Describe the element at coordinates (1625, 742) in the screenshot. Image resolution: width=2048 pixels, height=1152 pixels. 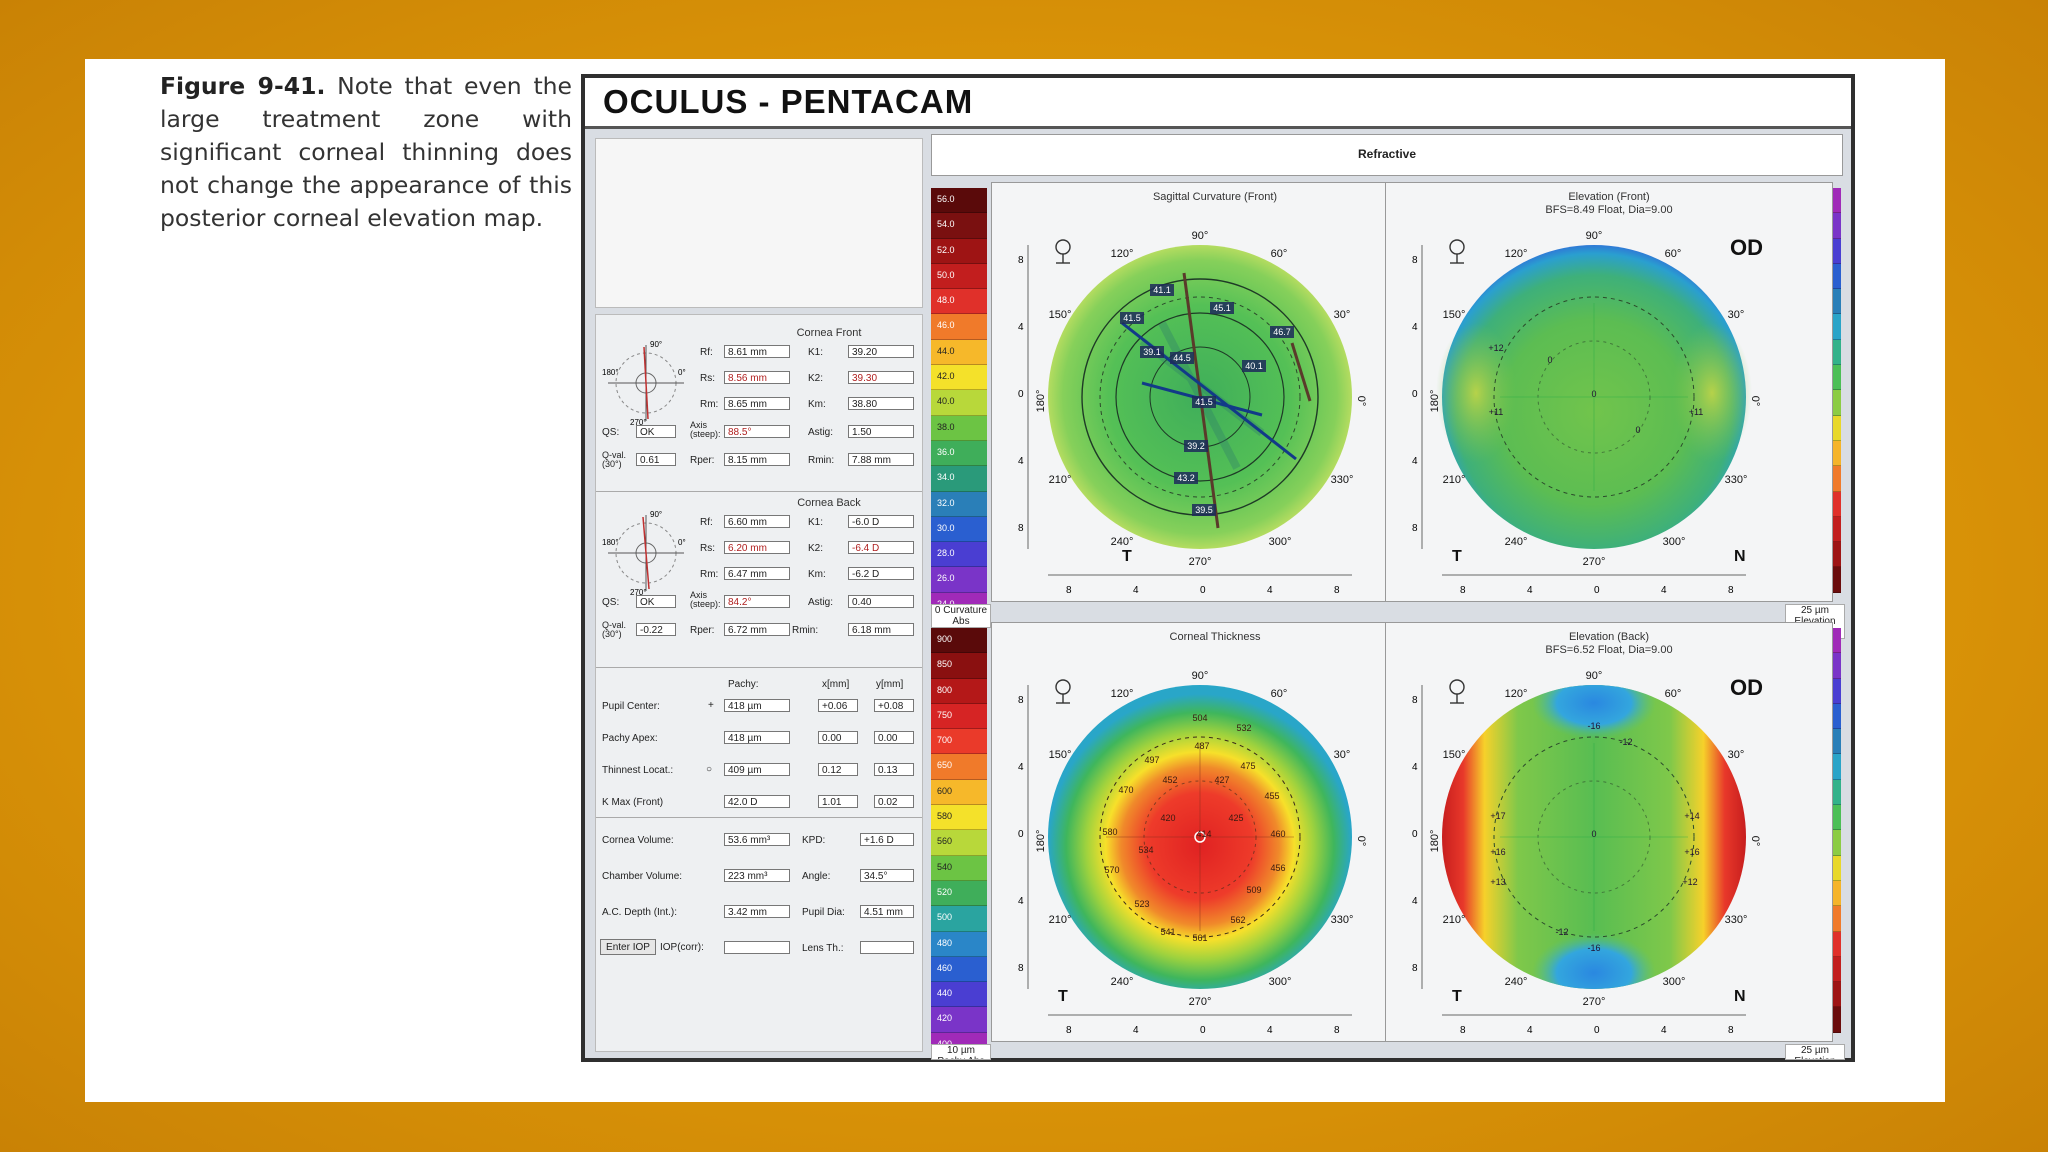
I see `map-value-label: -12` at that location.